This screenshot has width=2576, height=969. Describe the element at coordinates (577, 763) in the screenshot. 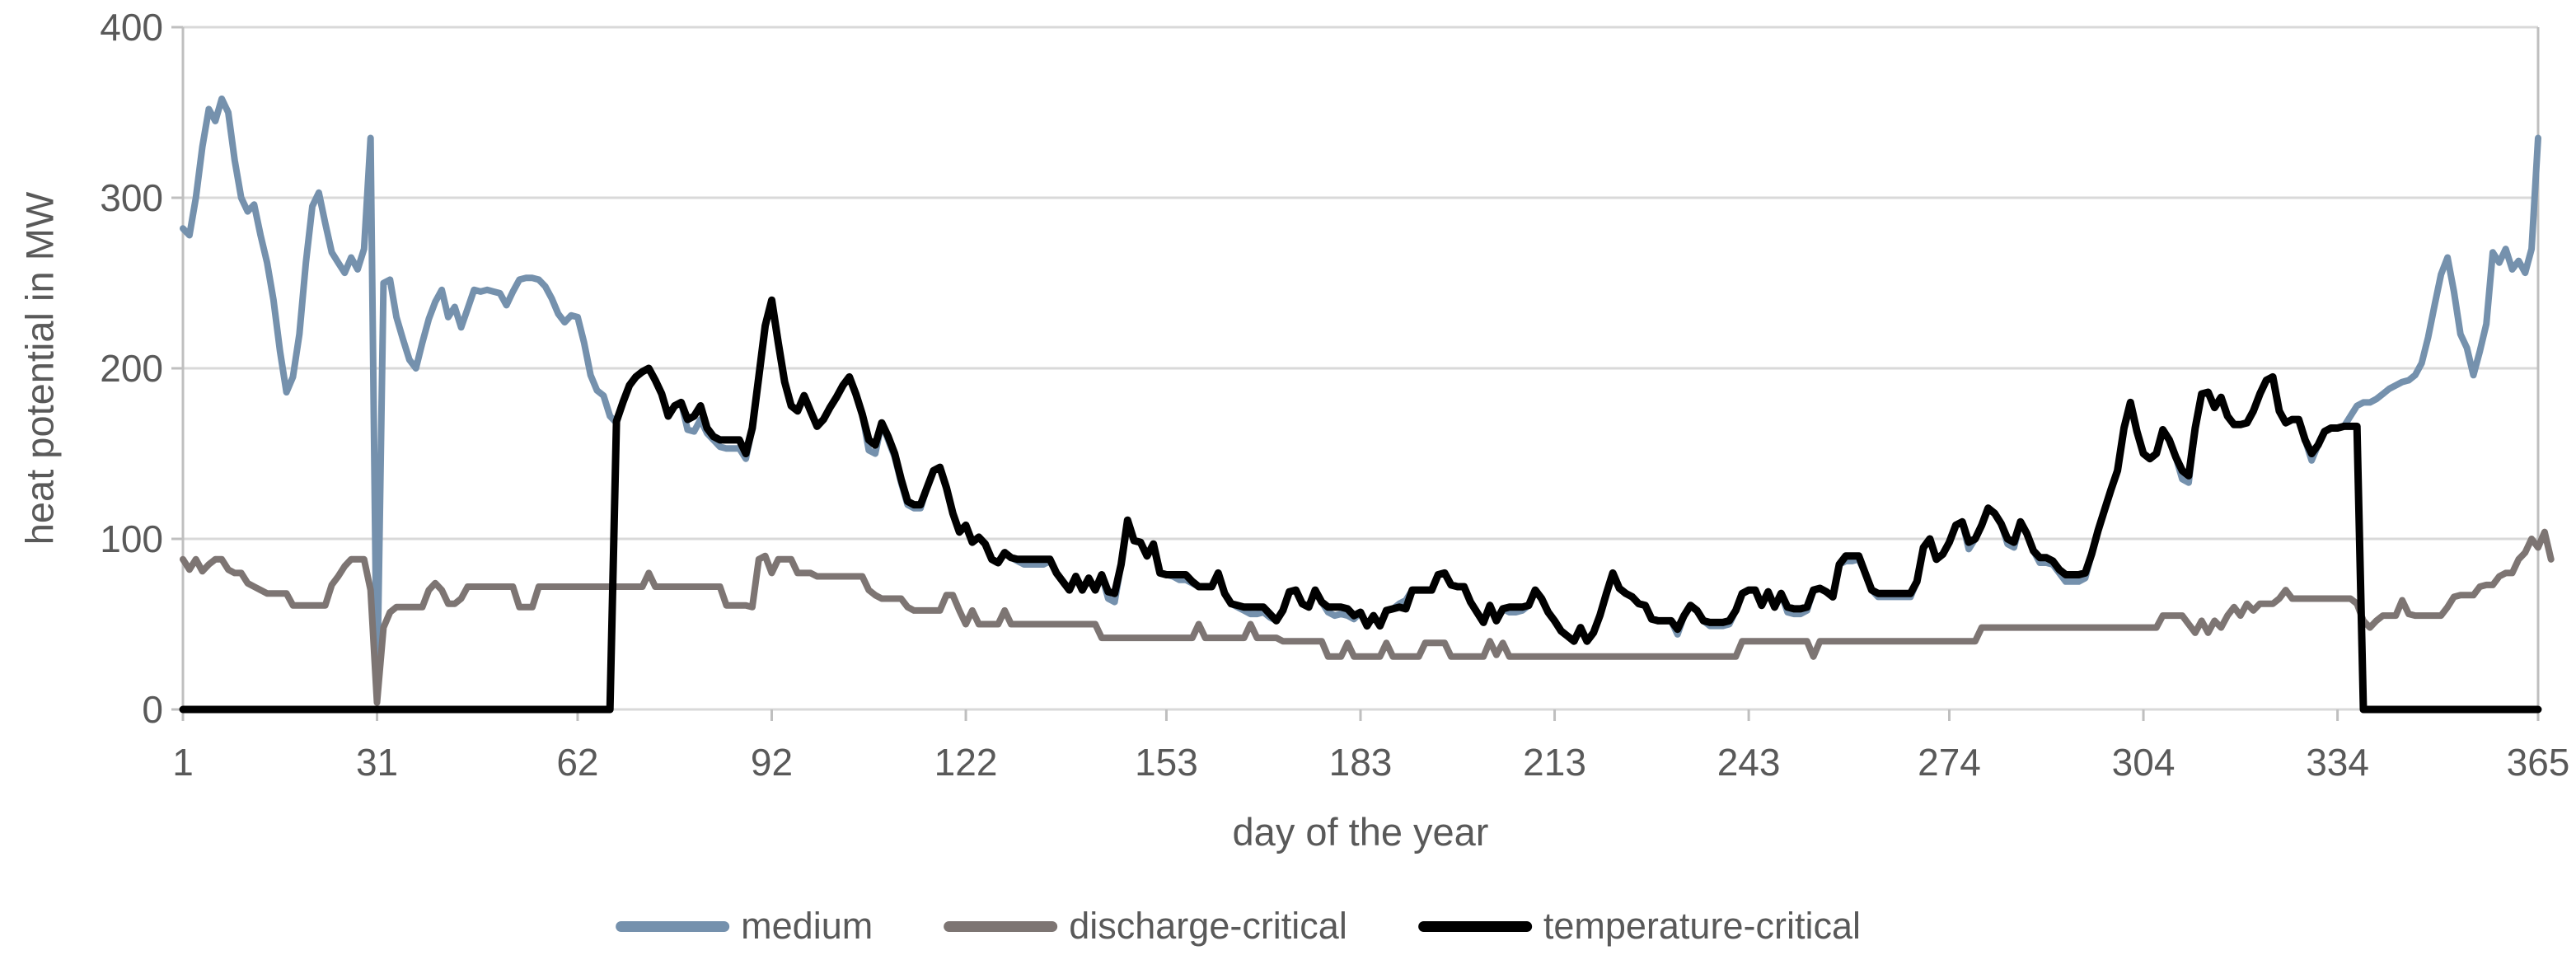

I see `x-tick-label: 62` at that location.